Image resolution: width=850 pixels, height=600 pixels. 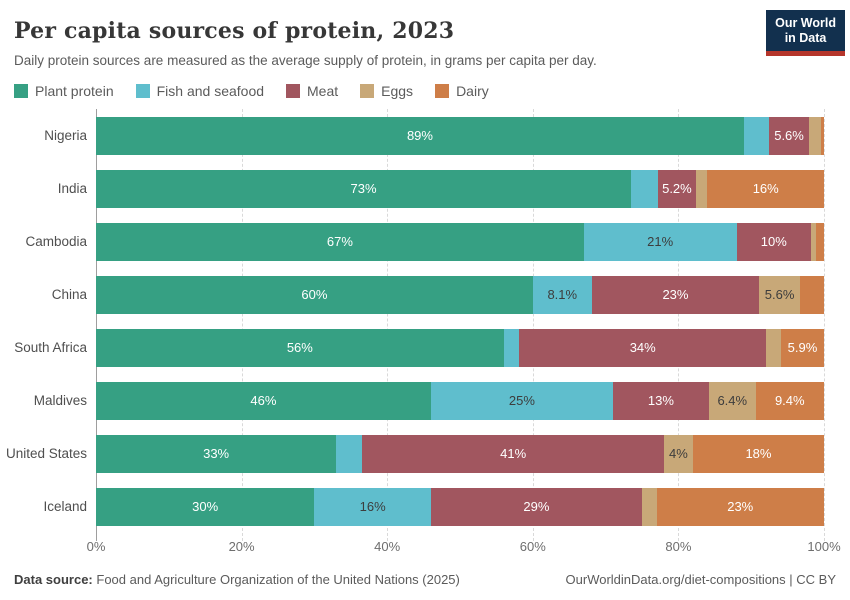 I want to click on bar-value-label: 13%, so click(x=660, y=400).